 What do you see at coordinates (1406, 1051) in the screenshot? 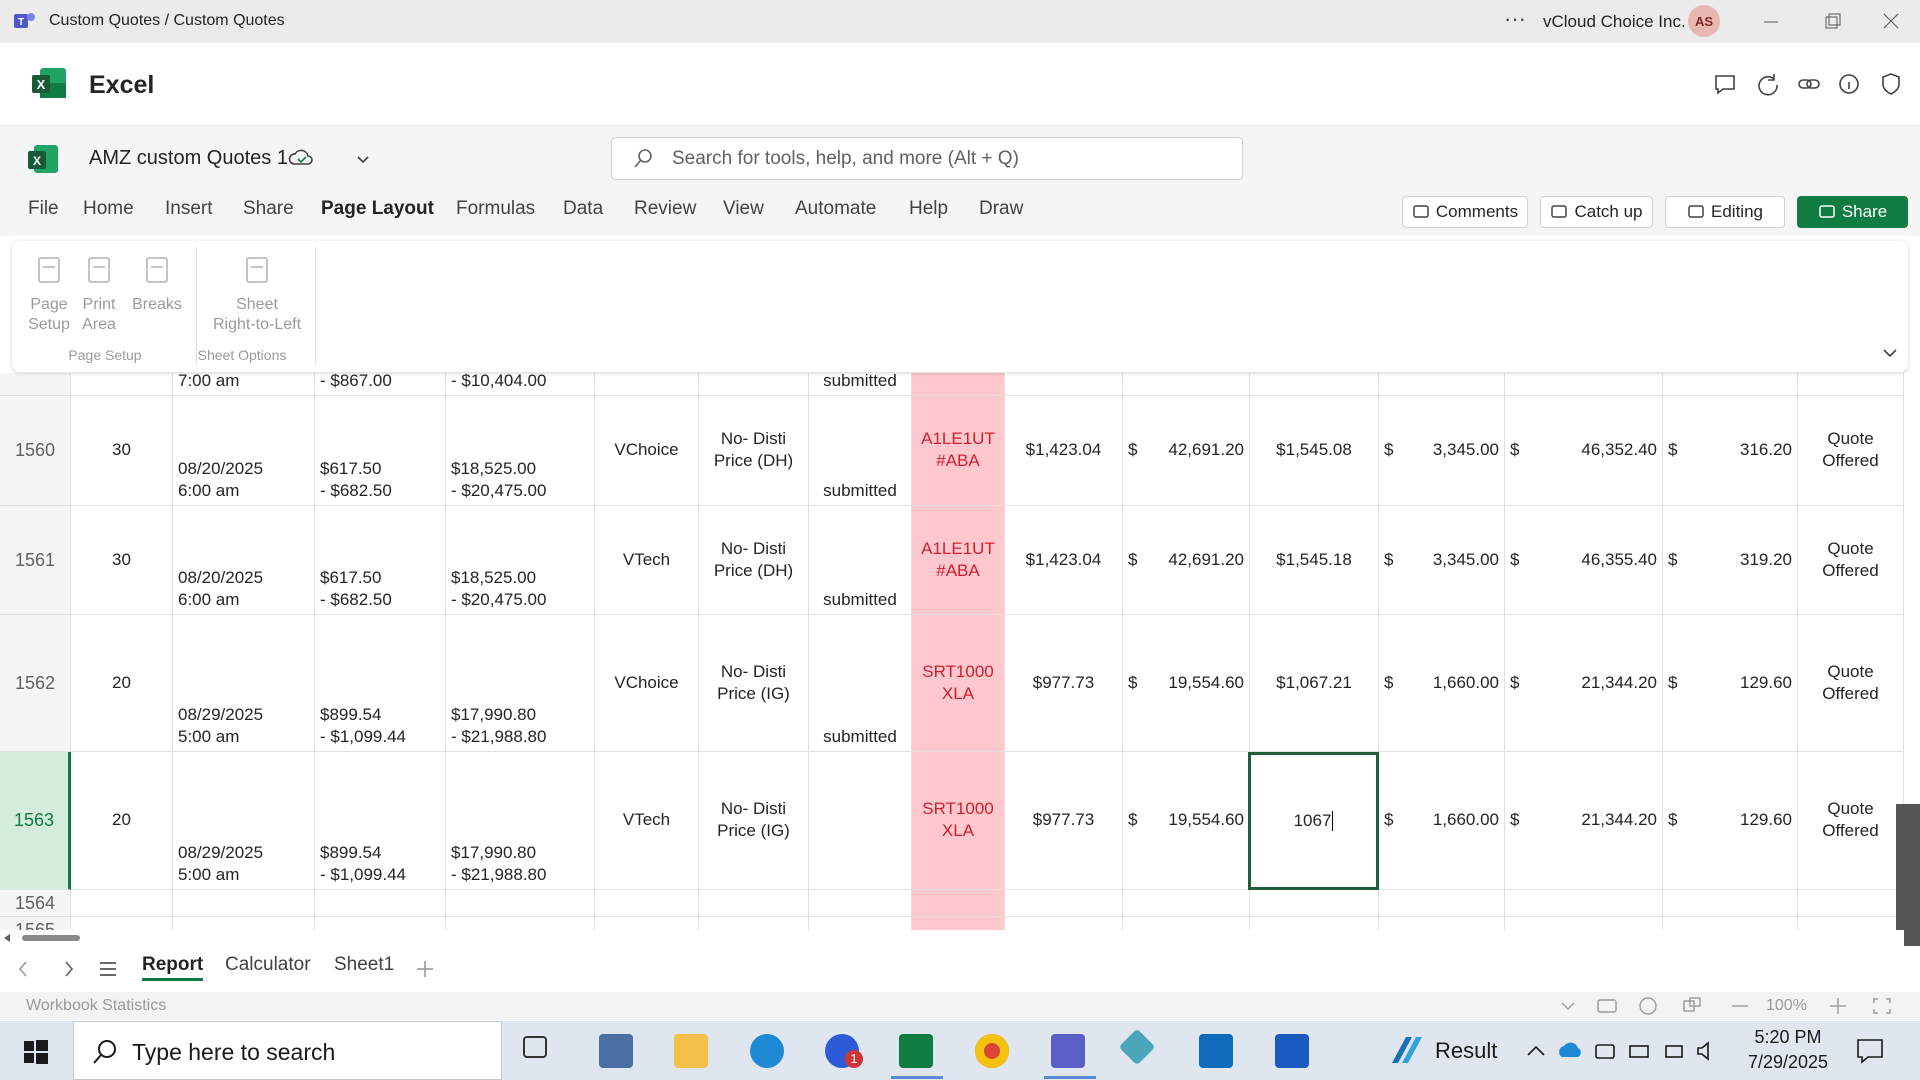
I see `weather-icon` at bounding box center [1406, 1051].